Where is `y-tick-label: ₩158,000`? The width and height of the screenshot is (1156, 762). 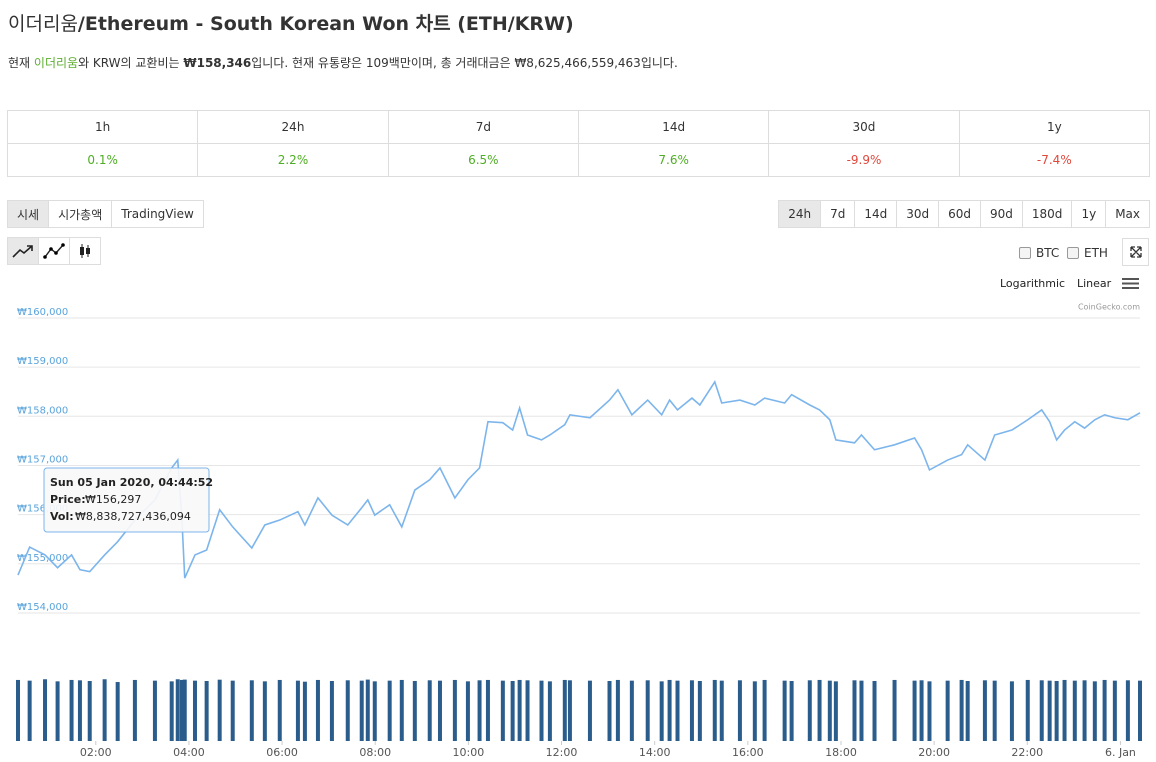 y-tick-label: ₩158,000 is located at coordinates (42, 410).